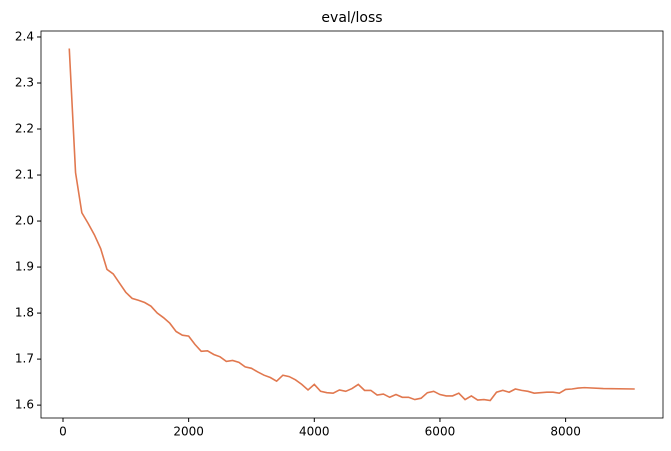 The image size is (671, 451). I want to click on y-tick-label: 2.3, so click(24, 82).